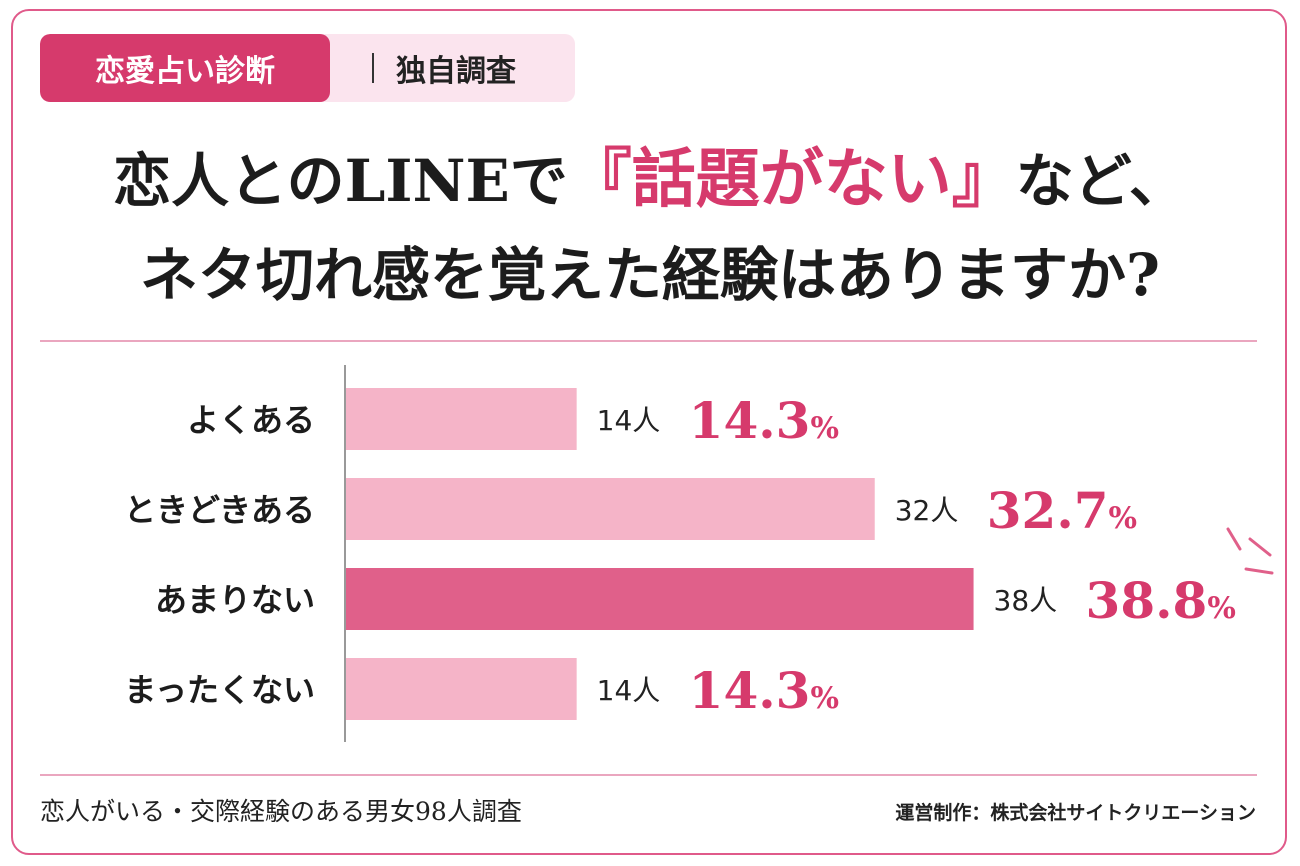 The width and height of the screenshot is (1300, 866). What do you see at coordinates (1250, 551) in the screenshot?
I see `sparkle-icon` at bounding box center [1250, 551].